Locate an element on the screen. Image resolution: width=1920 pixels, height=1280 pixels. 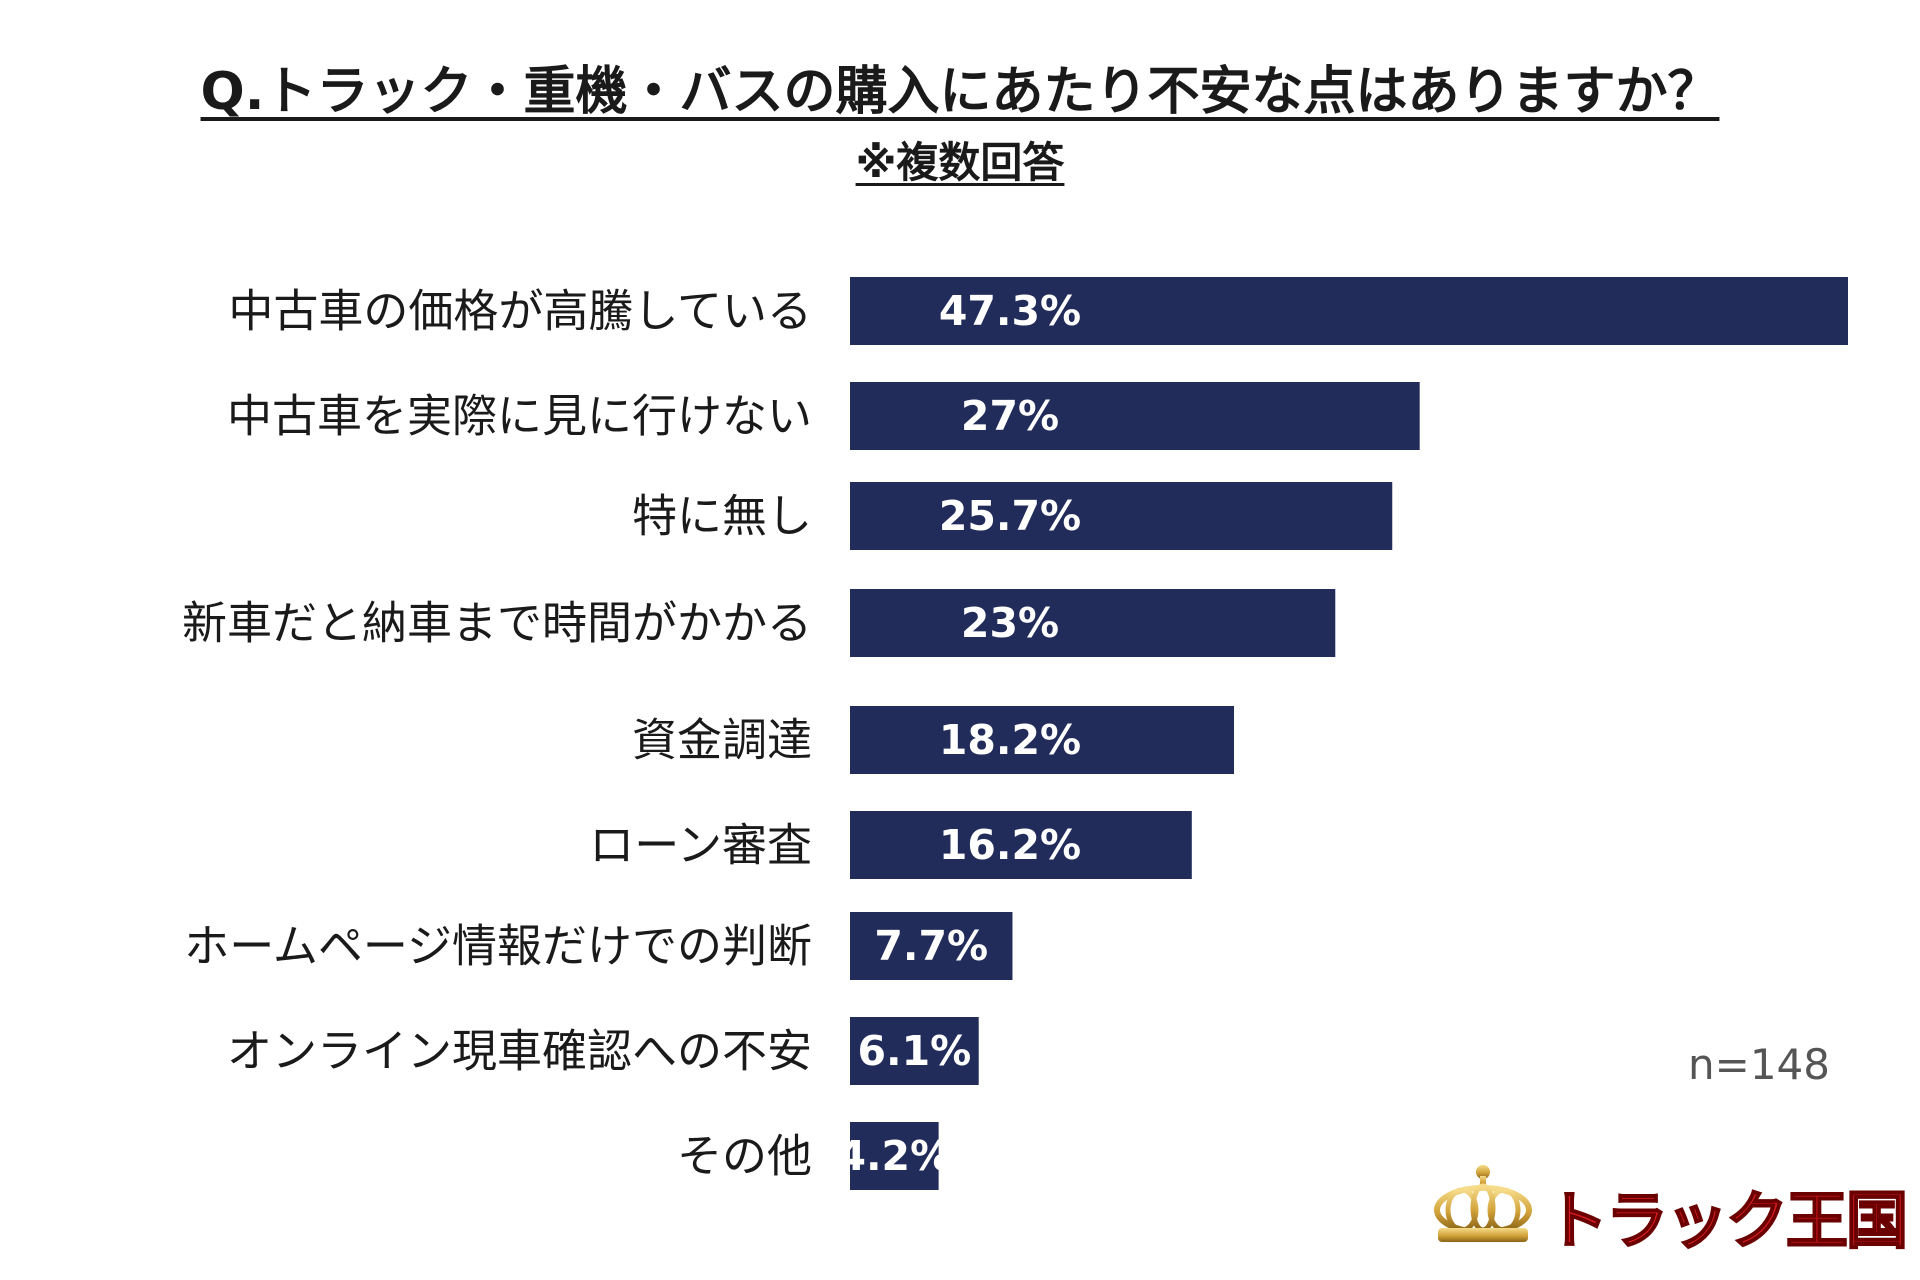
category-label-8: オンライン現車確認への不安 is located at coordinates (519, 1051).